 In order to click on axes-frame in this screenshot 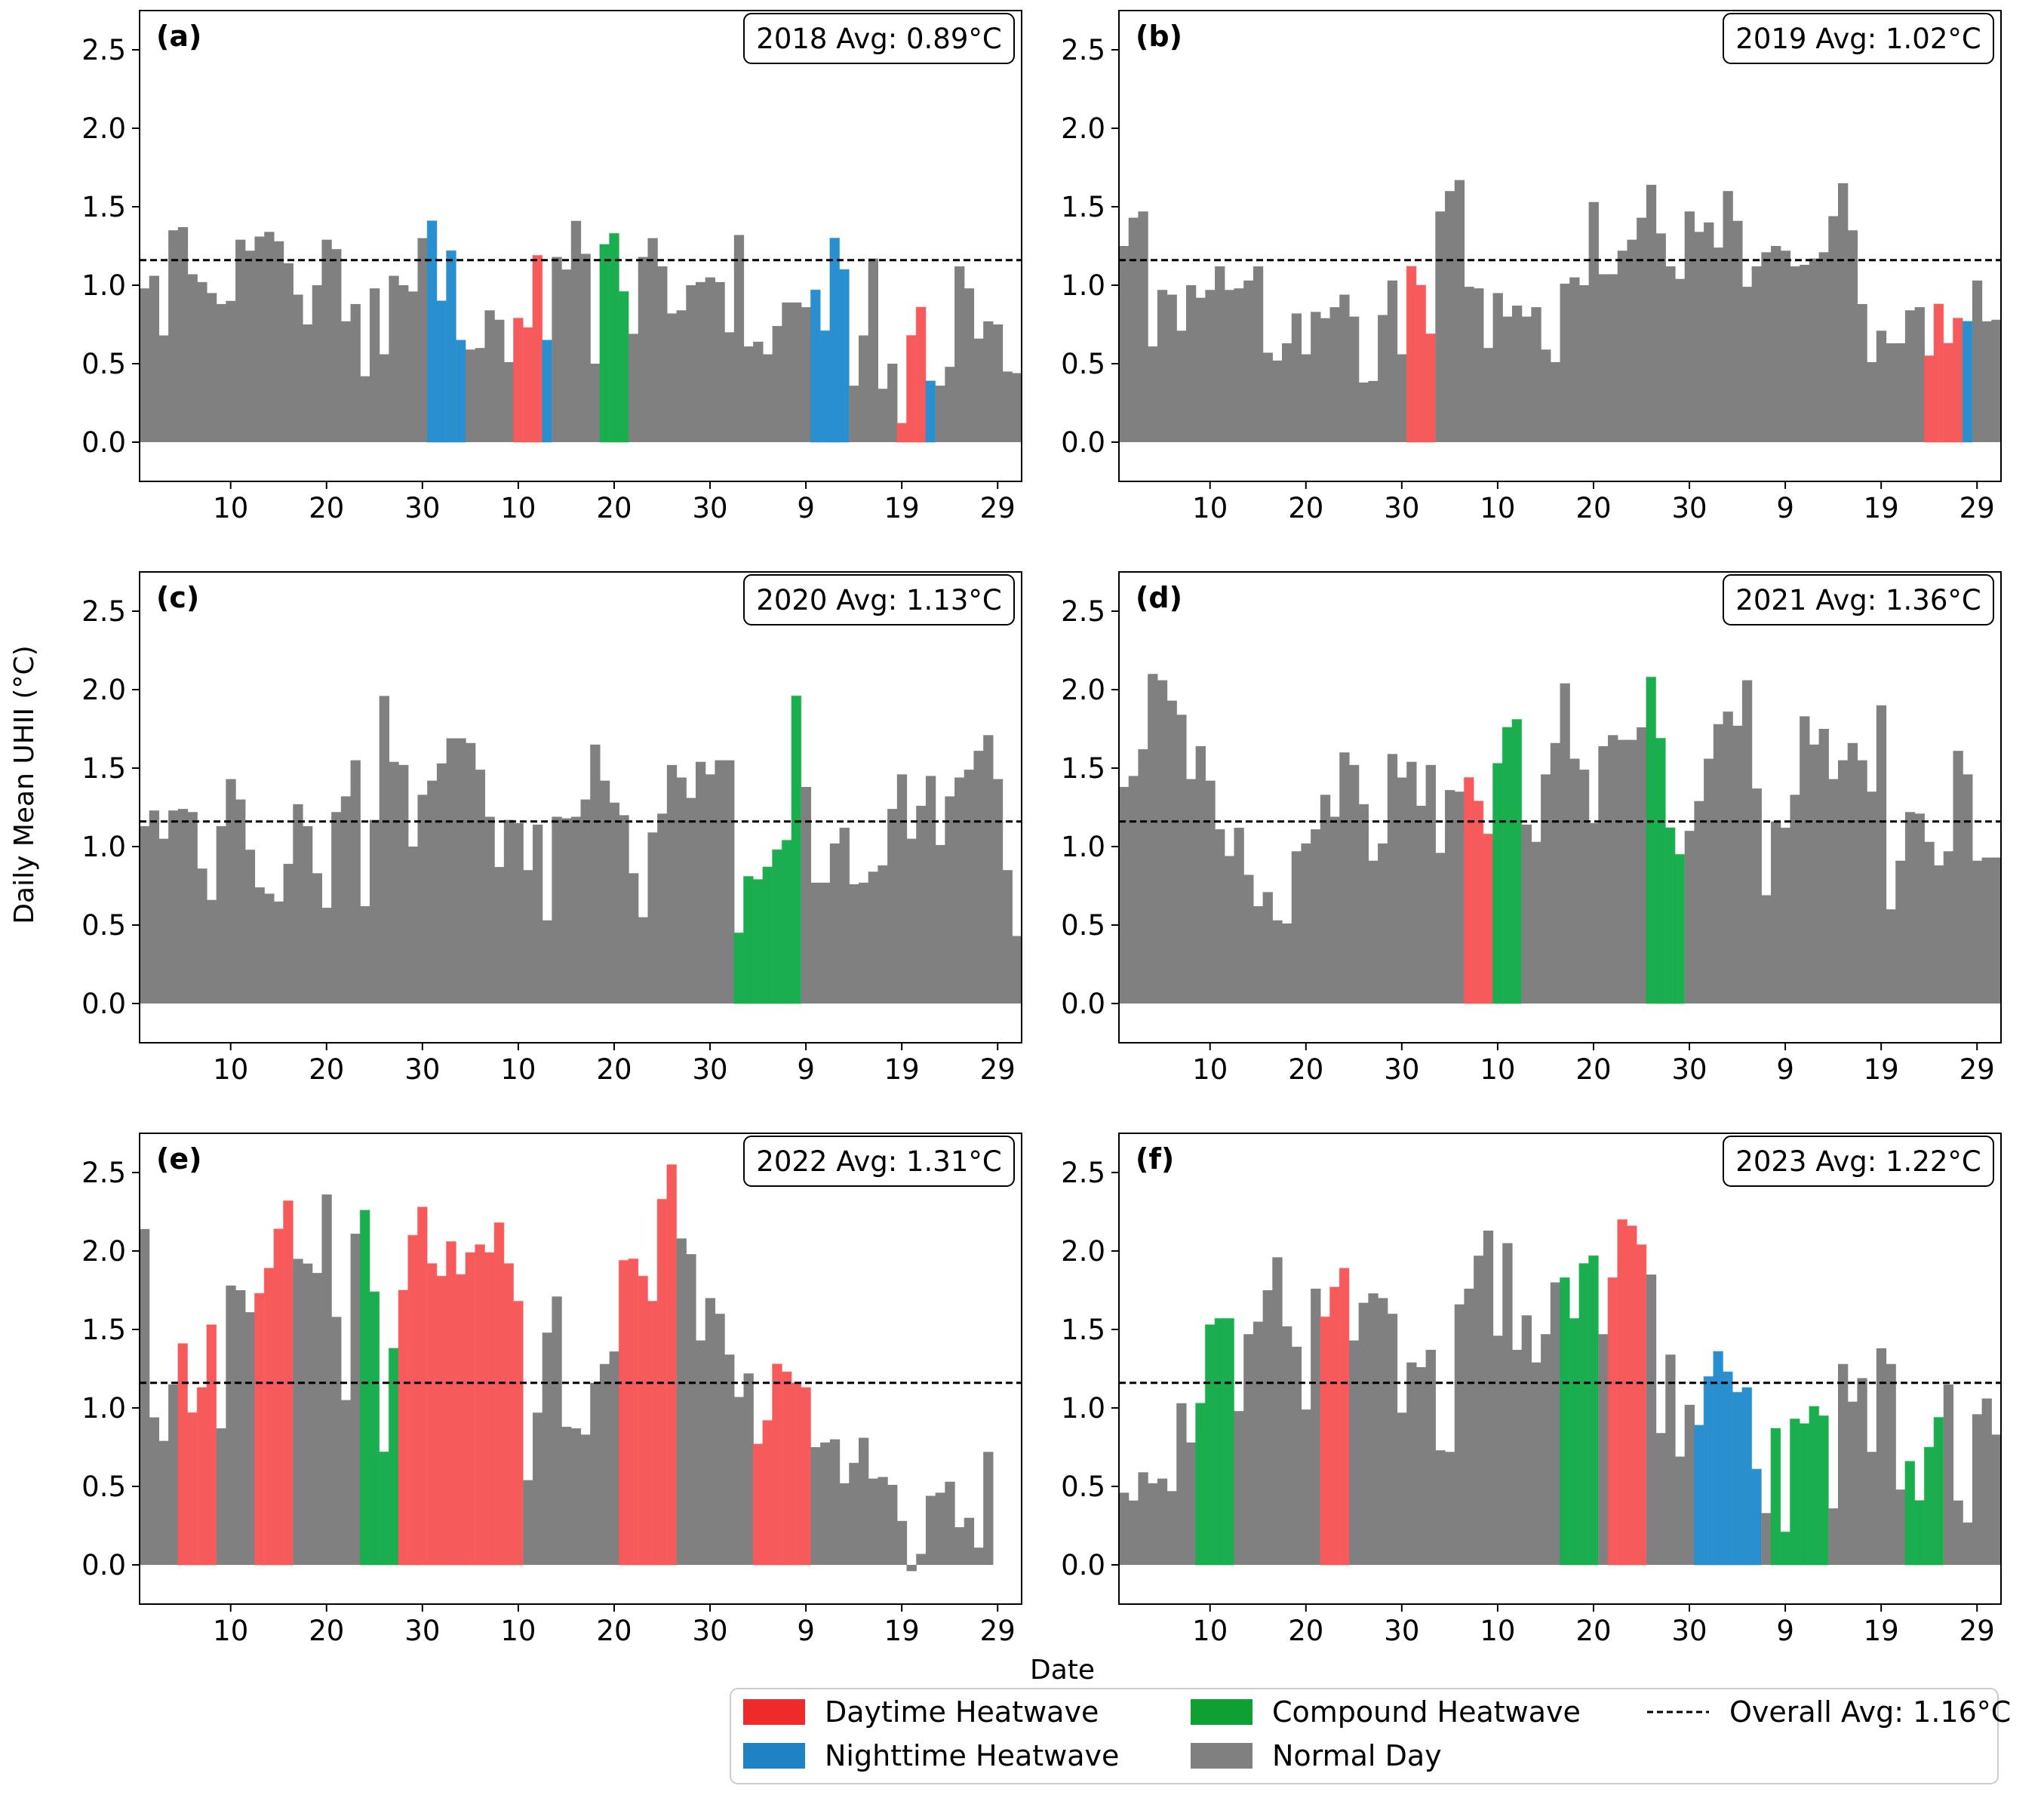, I will do `click(580, 246)`.